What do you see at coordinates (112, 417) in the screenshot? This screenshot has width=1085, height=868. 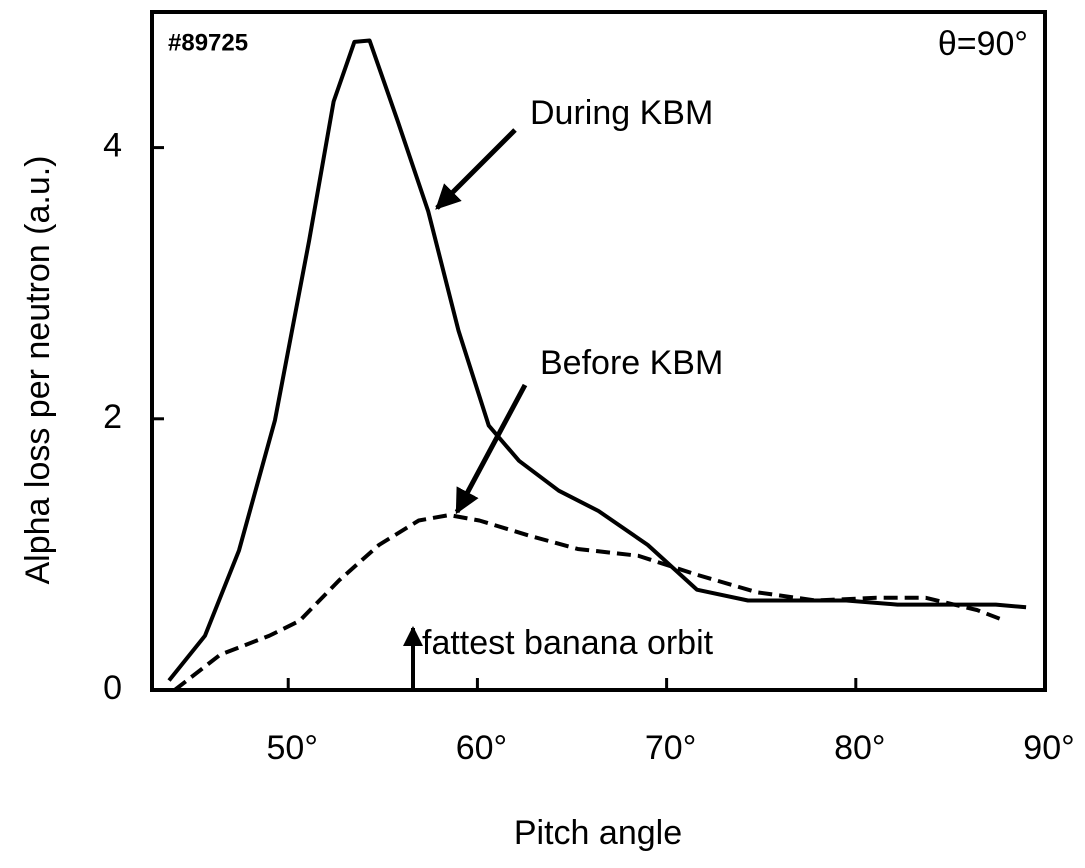 I see `y-tick-label: 2` at bounding box center [112, 417].